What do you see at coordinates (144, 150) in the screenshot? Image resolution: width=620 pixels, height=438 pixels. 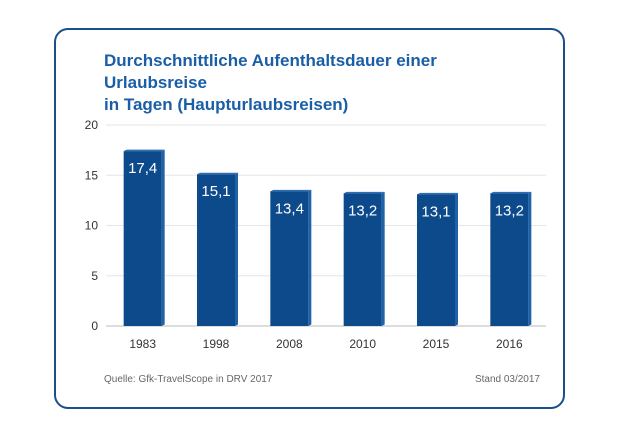 I see `bar-top-1983` at bounding box center [144, 150].